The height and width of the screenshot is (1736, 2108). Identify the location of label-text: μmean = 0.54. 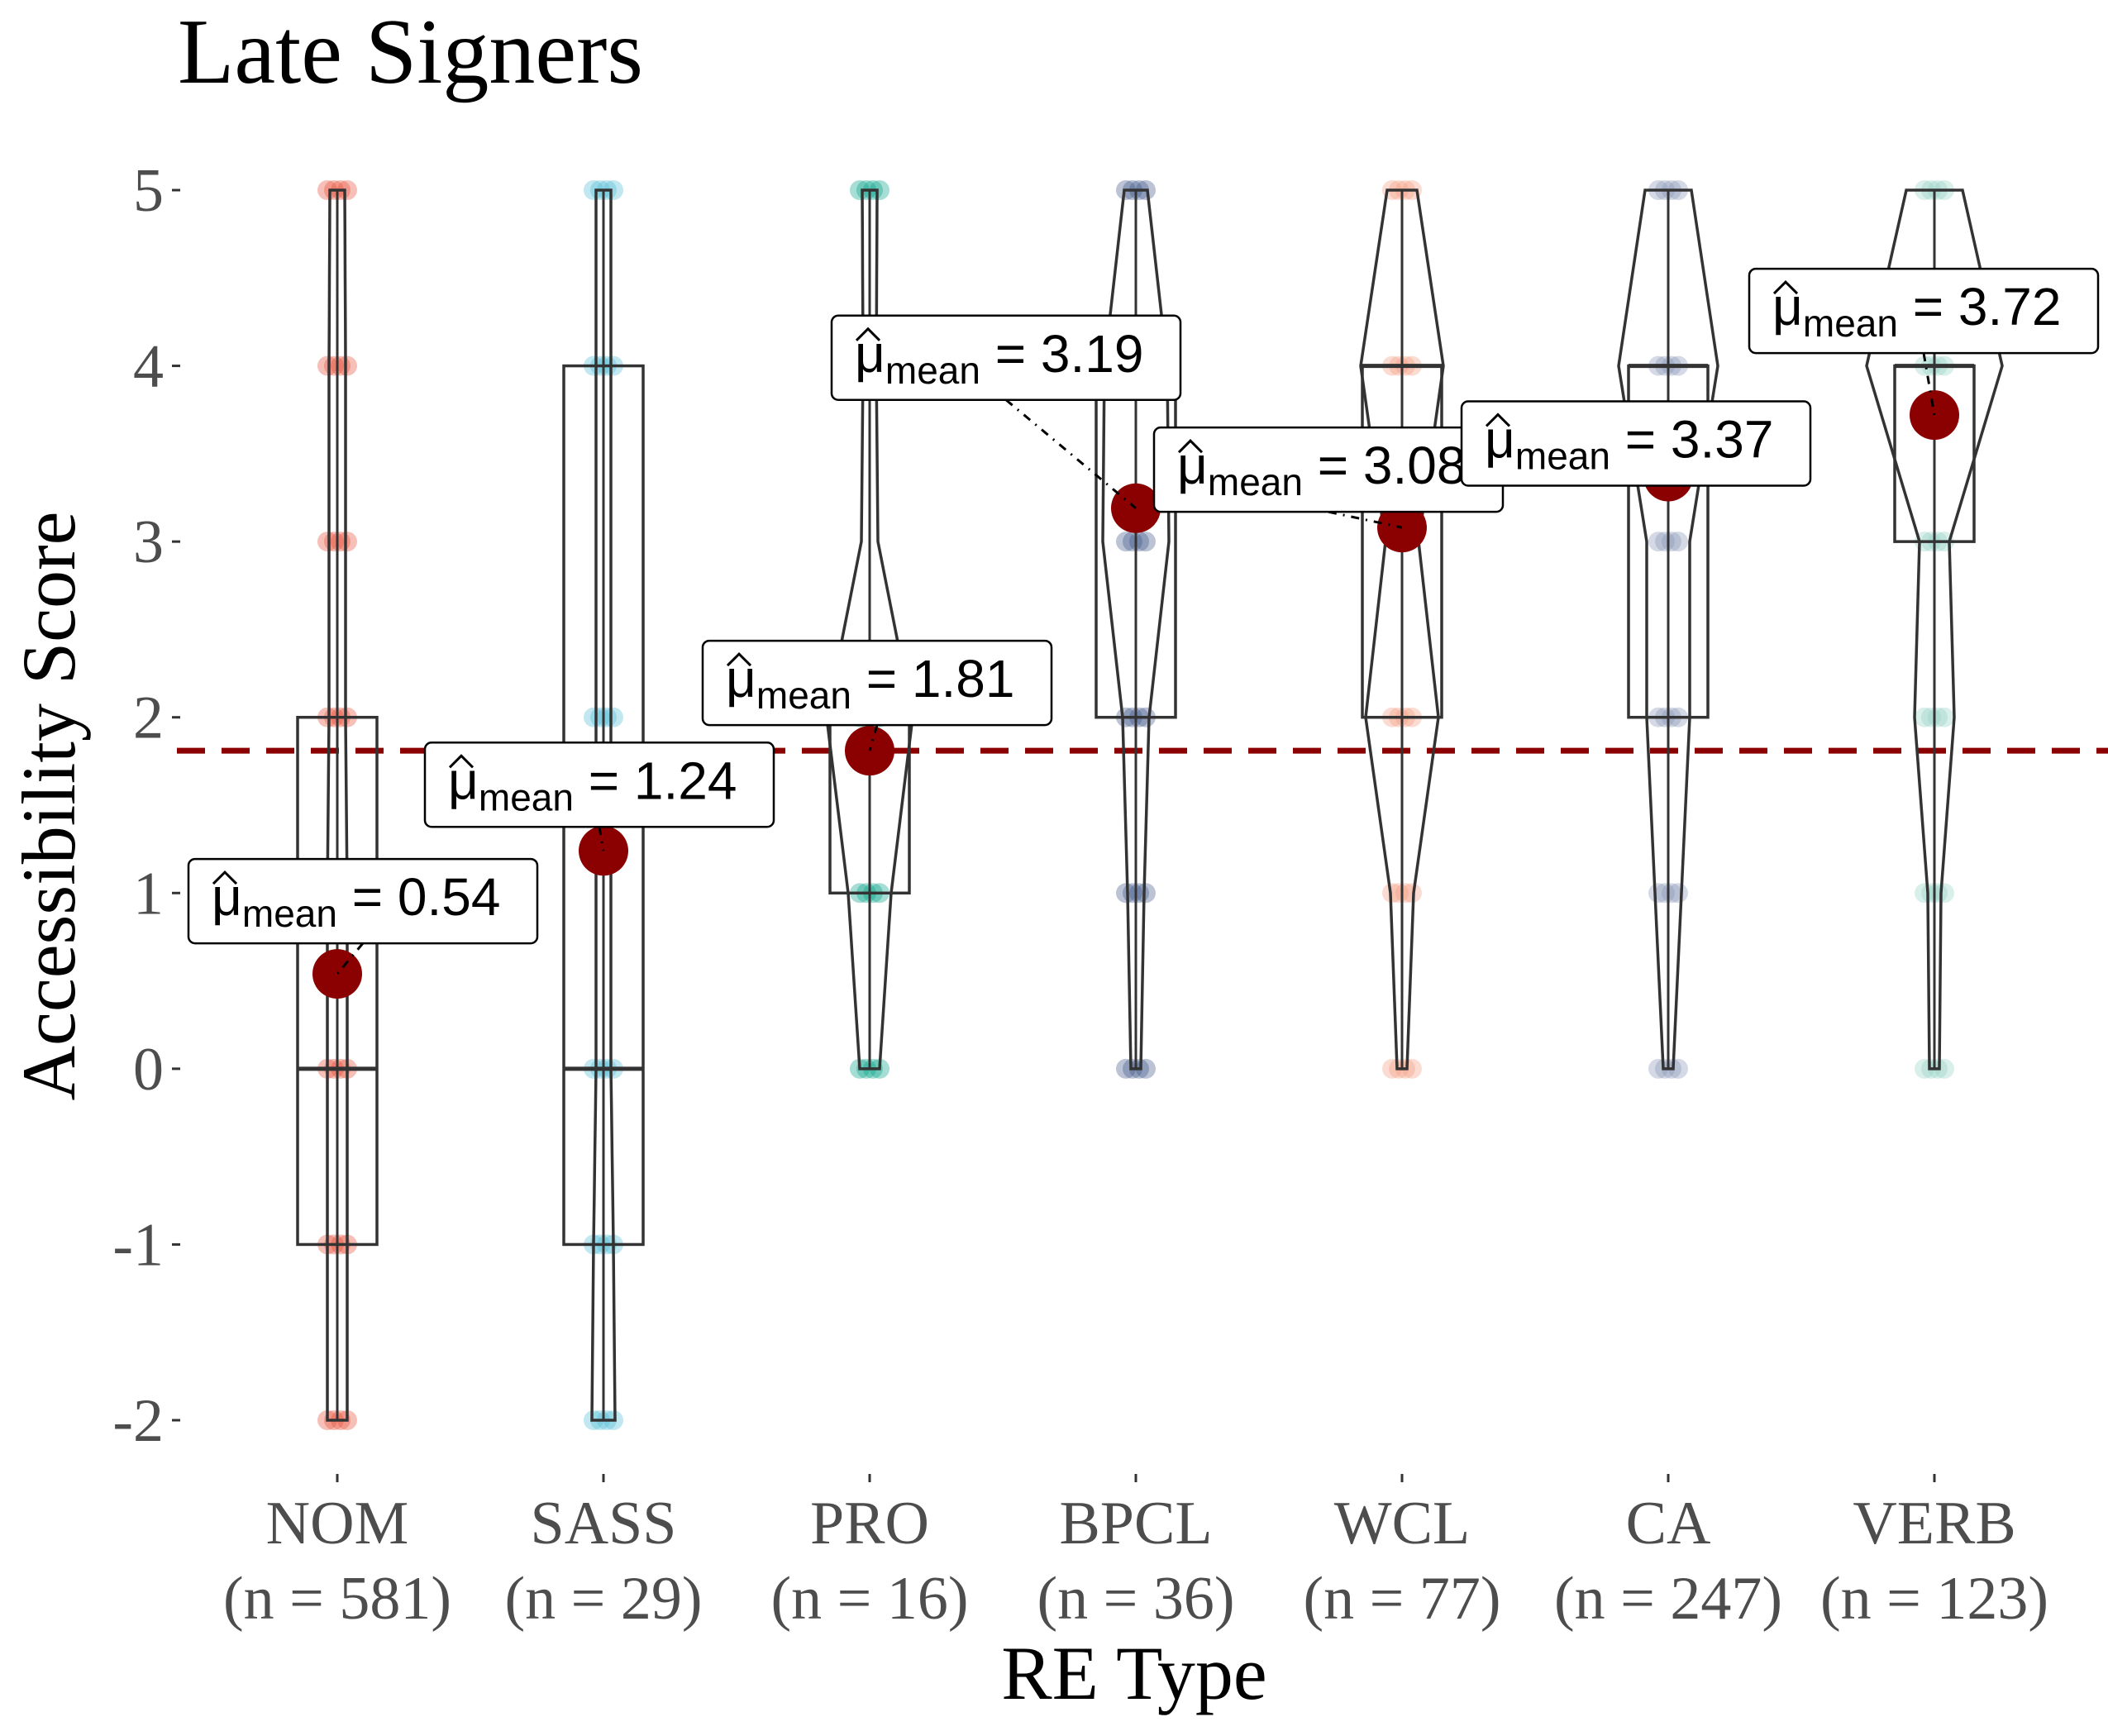
(356, 901).